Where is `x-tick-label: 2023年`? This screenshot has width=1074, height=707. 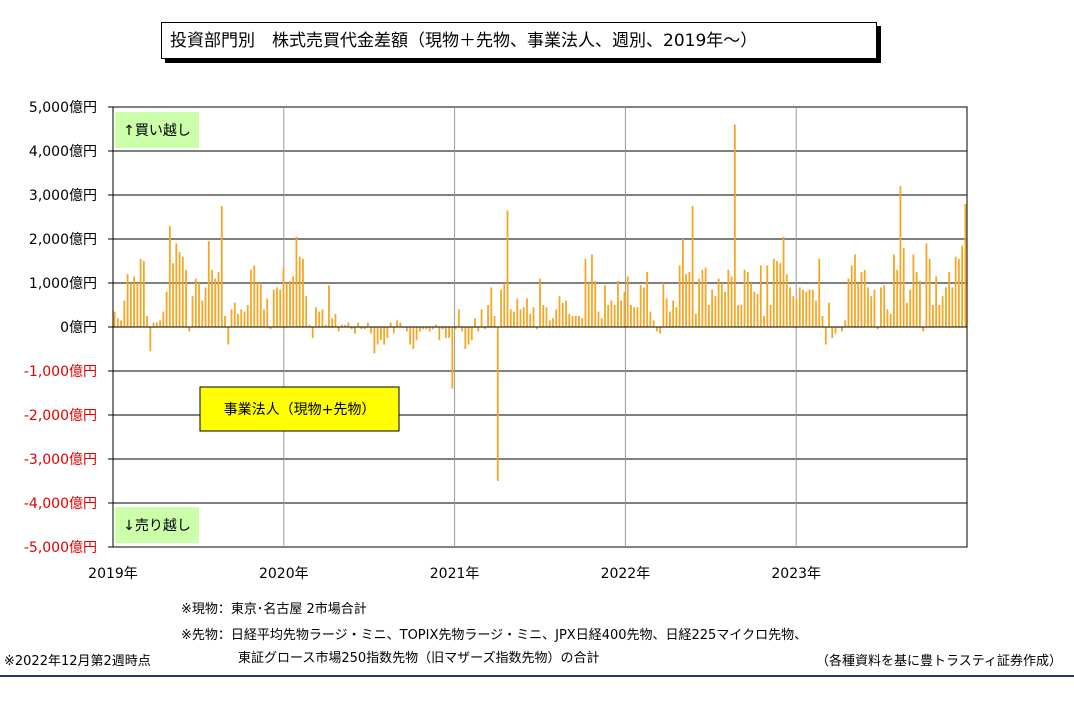 x-tick-label: 2023年 is located at coordinates (796, 574).